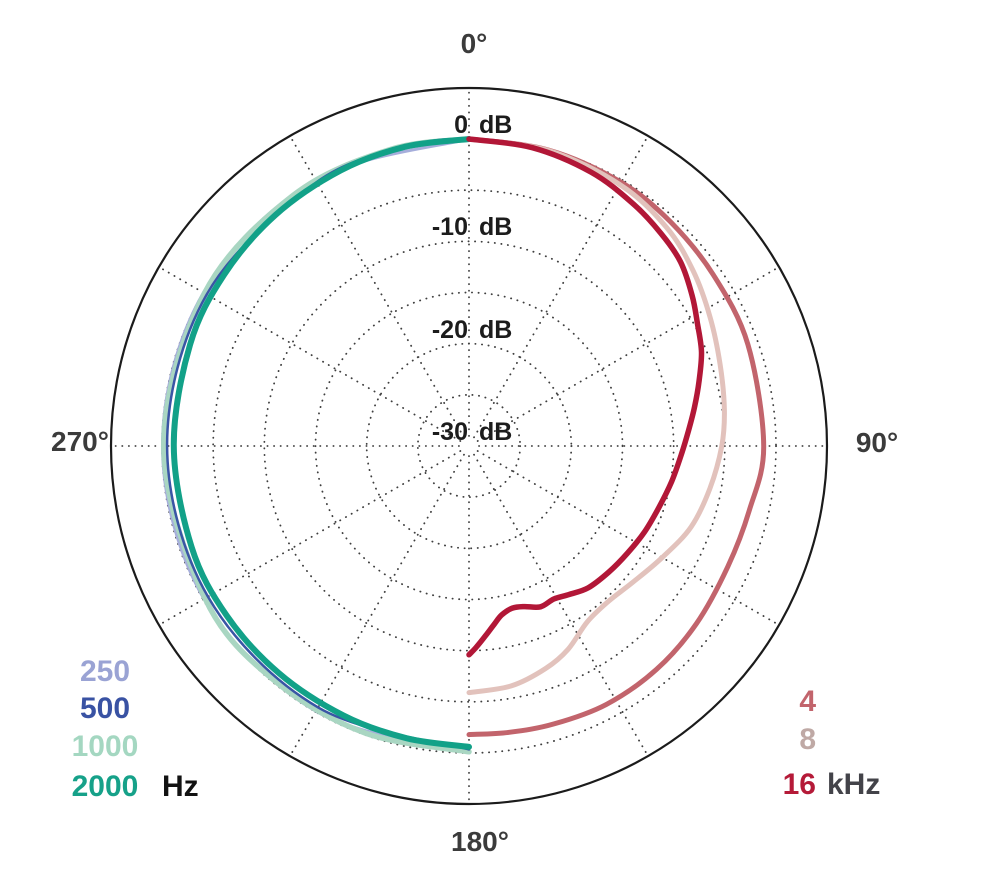 This screenshot has height=889, width=1000. I want to click on grid-ring--15db, so click(469, 446).